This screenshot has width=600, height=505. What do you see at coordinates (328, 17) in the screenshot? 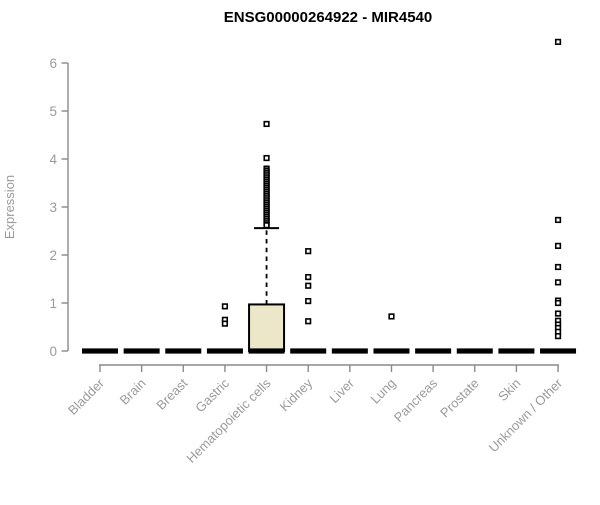
I see `chart-title: ENSG00000264922 - MIR4540` at bounding box center [328, 17].